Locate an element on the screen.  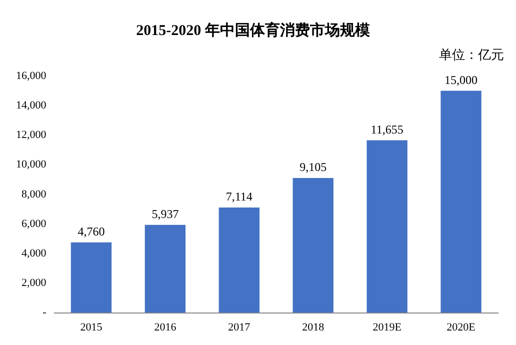
y-tick-label: 12,000 is located at coordinates (31, 135).